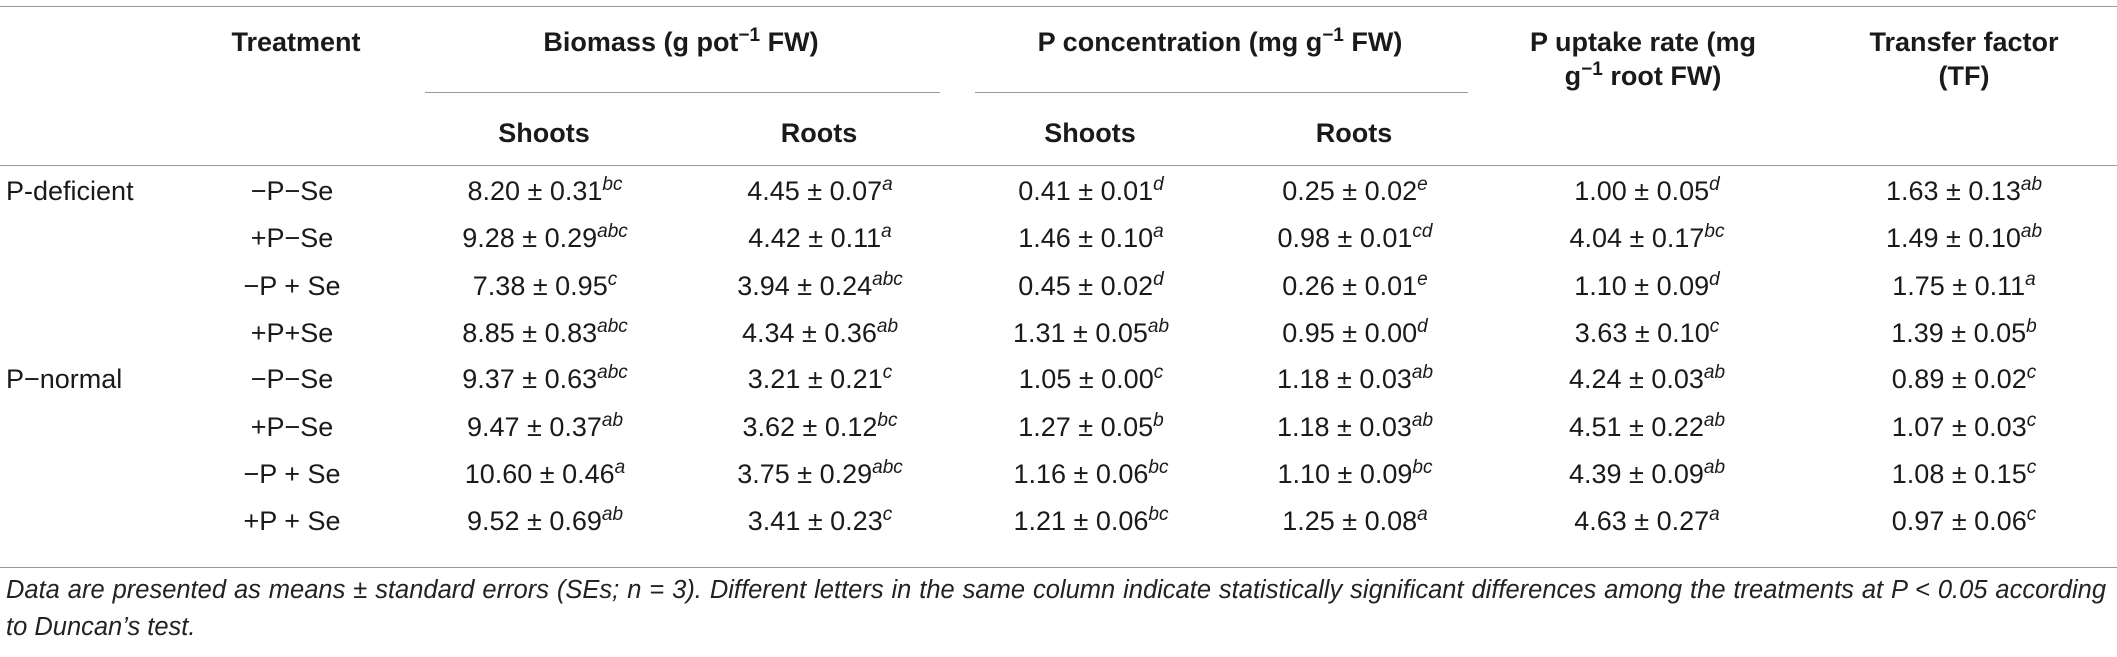  Describe the element at coordinates (1058, 567) in the screenshot. I see `table-bottom-rule` at that location.